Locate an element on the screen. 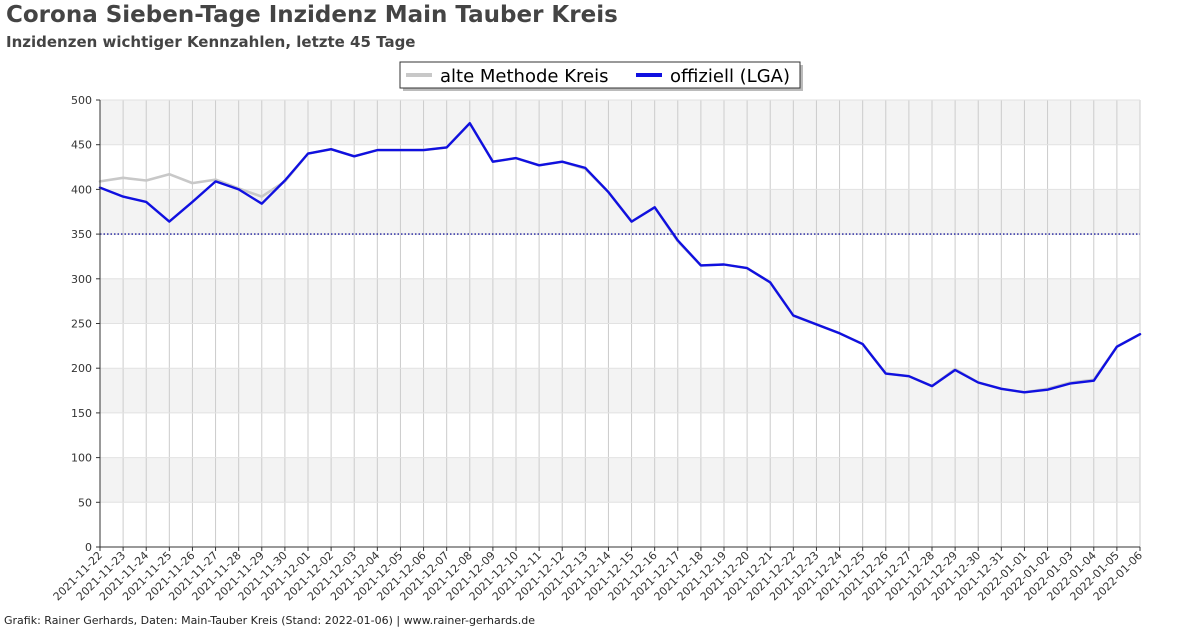 The image size is (1200, 628). y-tick-label: 0 is located at coordinates (88, 547).